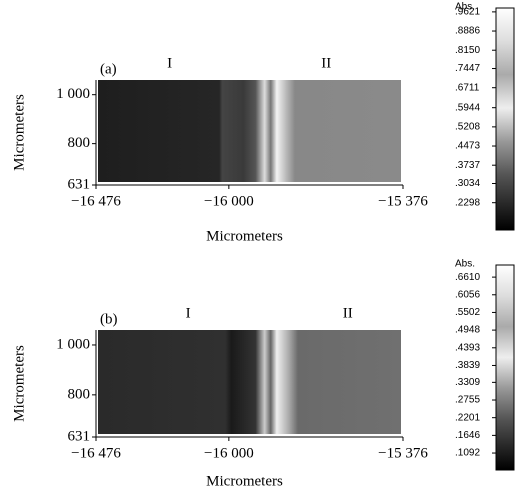 The image size is (515, 492). I want to click on colorbar-tick-label: .4948, so click(467, 330).